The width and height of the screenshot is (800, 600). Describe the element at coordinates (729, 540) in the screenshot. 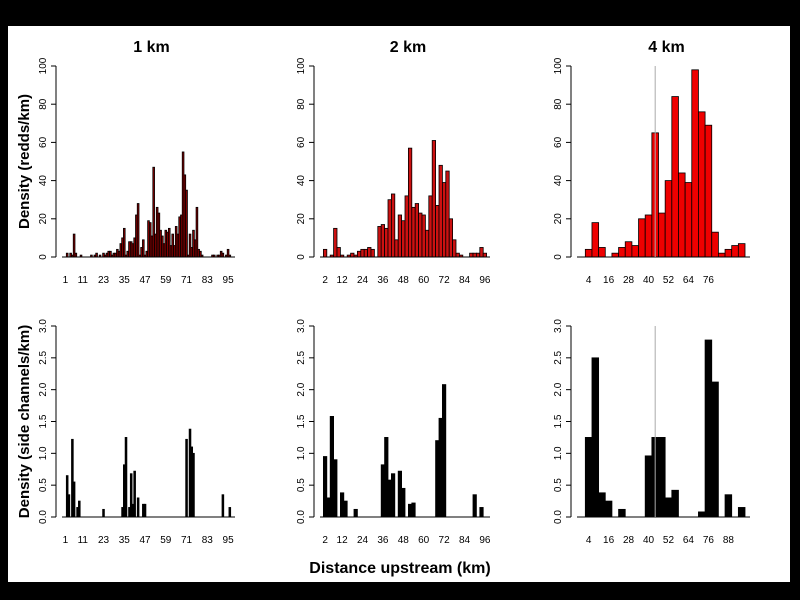

I see `x-tick-label: 88` at that location.